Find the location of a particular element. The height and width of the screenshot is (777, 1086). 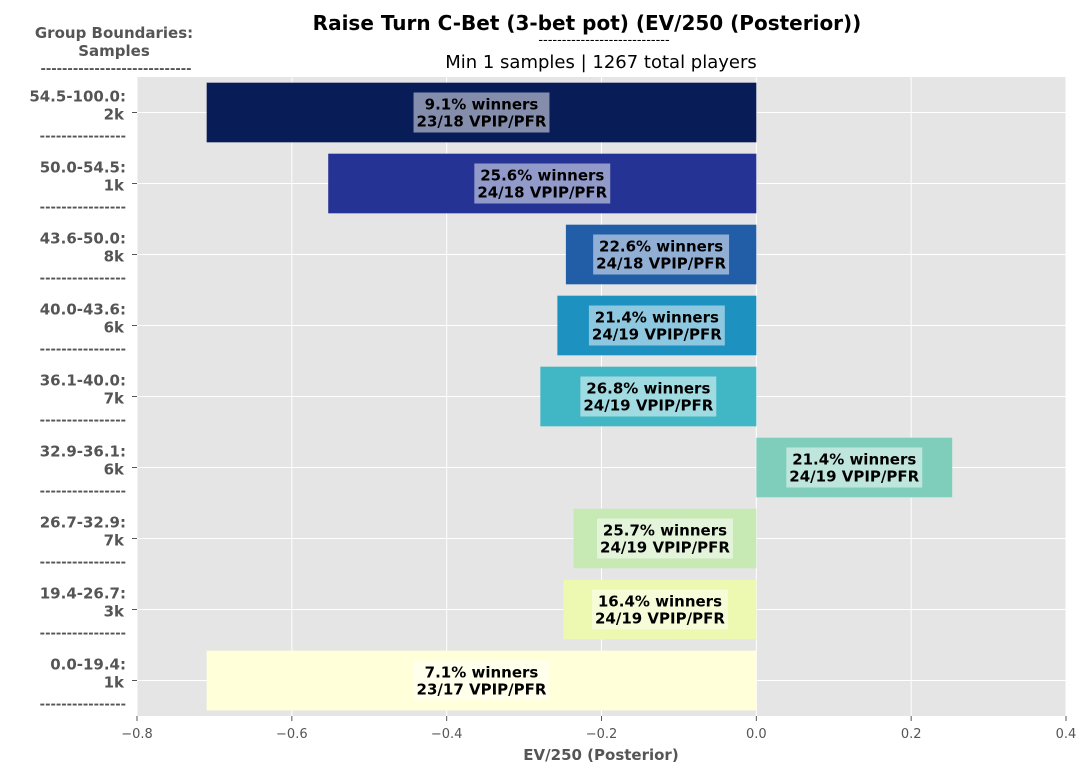

y-tick-samples-label: 3k is located at coordinates (114, 612).